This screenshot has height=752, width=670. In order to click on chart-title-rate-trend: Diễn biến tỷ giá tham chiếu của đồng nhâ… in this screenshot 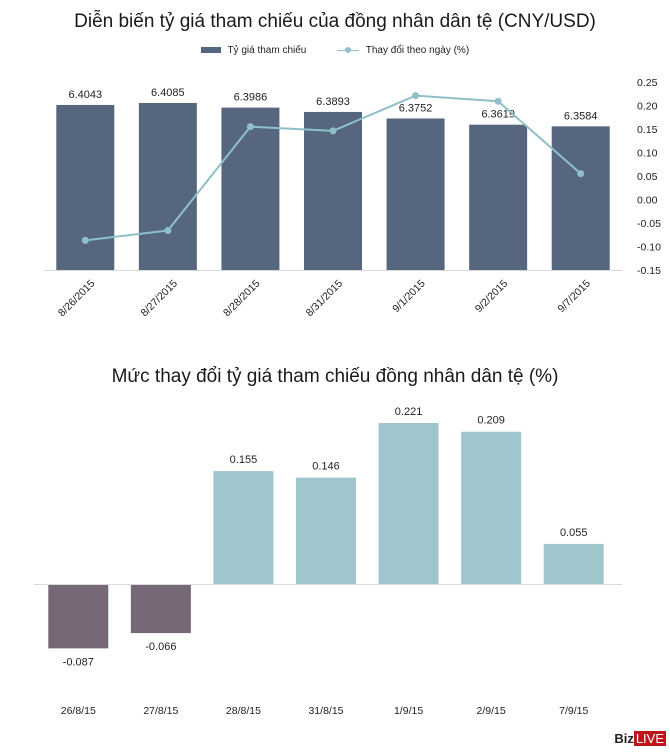, I will do `click(335, 21)`.